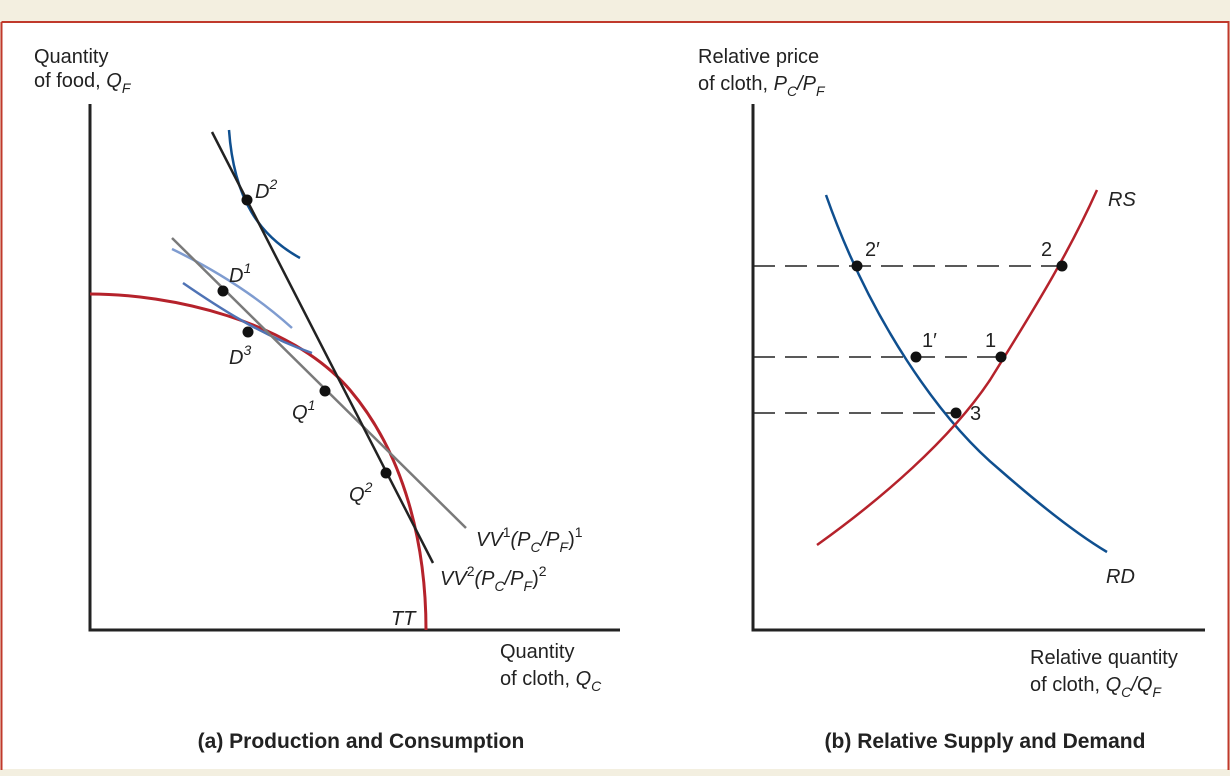 This screenshot has height=776, width=1230. What do you see at coordinates (762, 86) in the screenshot?
I see `panel-b-y-title-line2: of cloth, PC/PF` at bounding box center [762, 86].